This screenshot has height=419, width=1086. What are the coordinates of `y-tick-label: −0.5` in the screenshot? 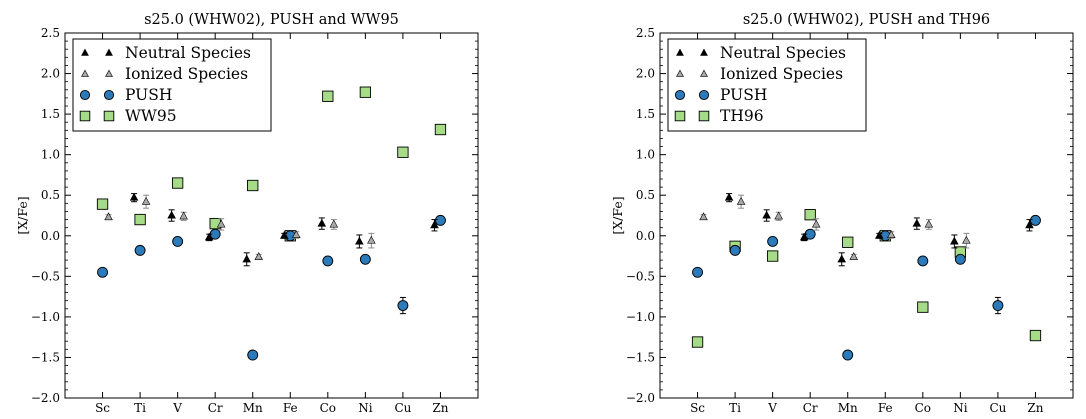 It's located at (45, 276).